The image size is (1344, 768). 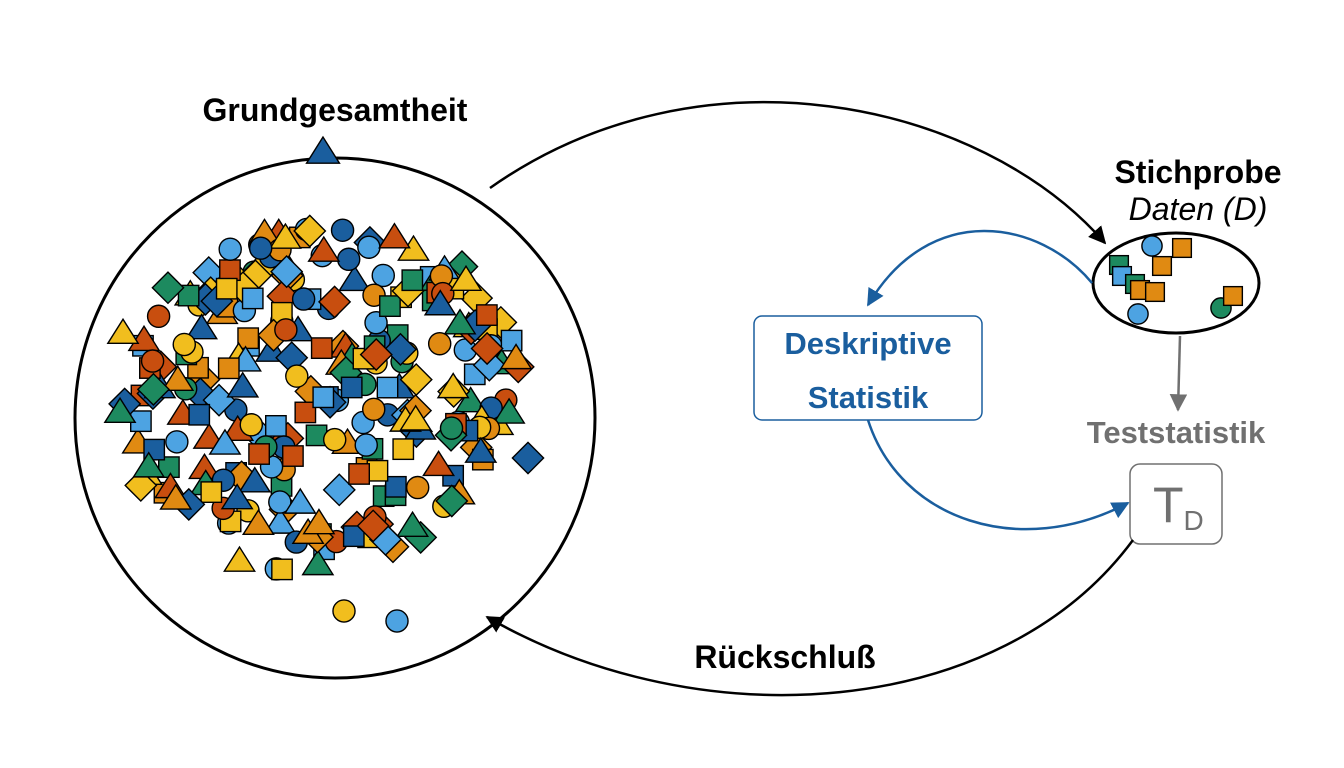 I want to click on descriptive-line1: Deskriptive, so click(x=867, y=343).